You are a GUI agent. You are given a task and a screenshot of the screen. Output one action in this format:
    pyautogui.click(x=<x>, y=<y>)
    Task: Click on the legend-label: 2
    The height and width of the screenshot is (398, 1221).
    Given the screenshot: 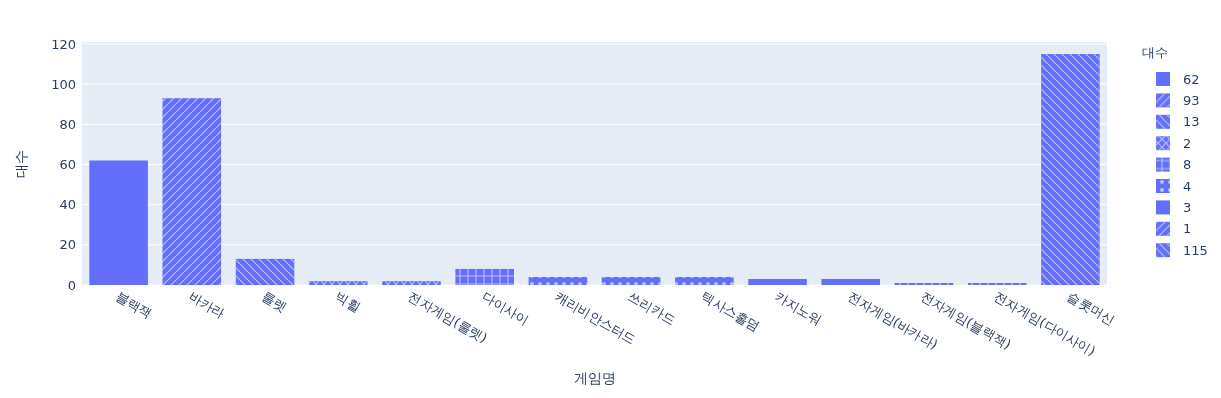 What is the action you would take?
    pyautogui.click(x=1187, y=143)
    